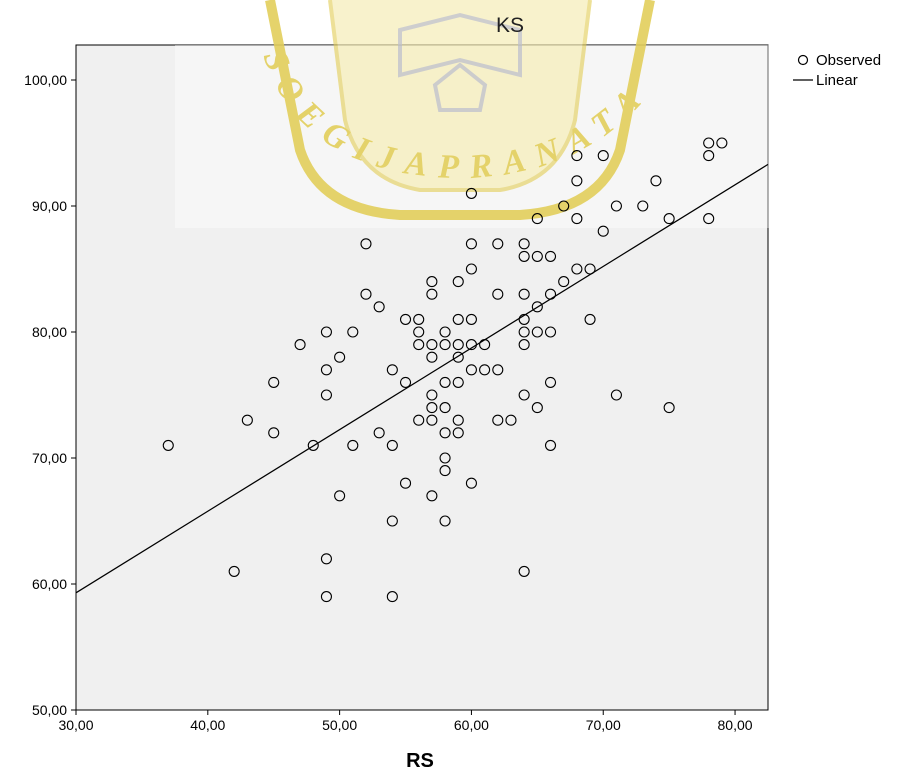 The width and height of the screenshot is (904, 784). I want to click on legend: Observed Linear, so click(835, 70).